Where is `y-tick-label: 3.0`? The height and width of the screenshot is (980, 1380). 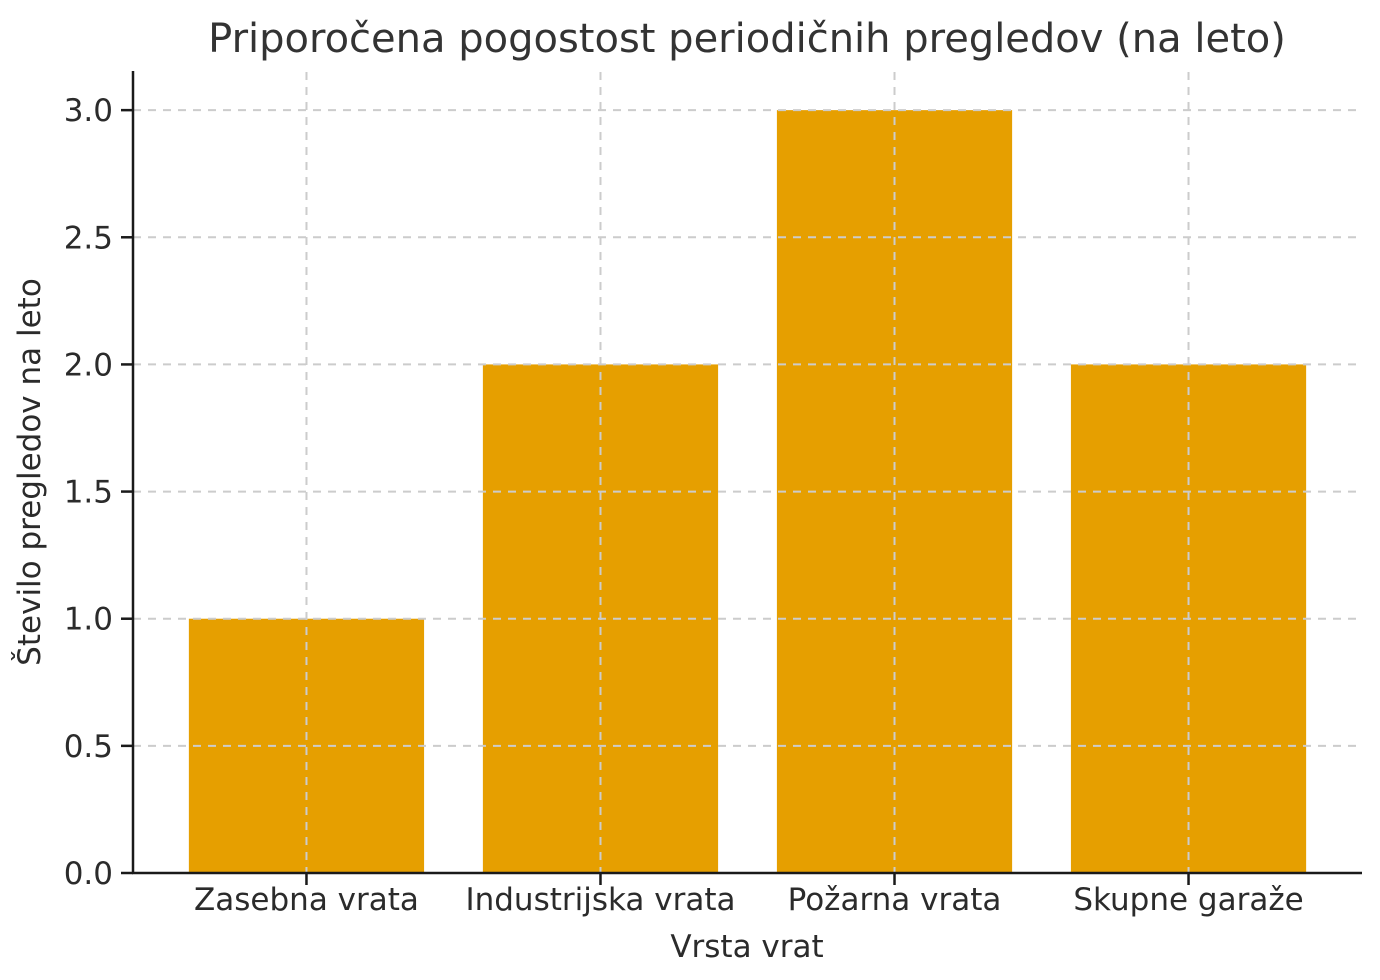
y-tick-label: 3.0 is located at coordinates (88, 111).